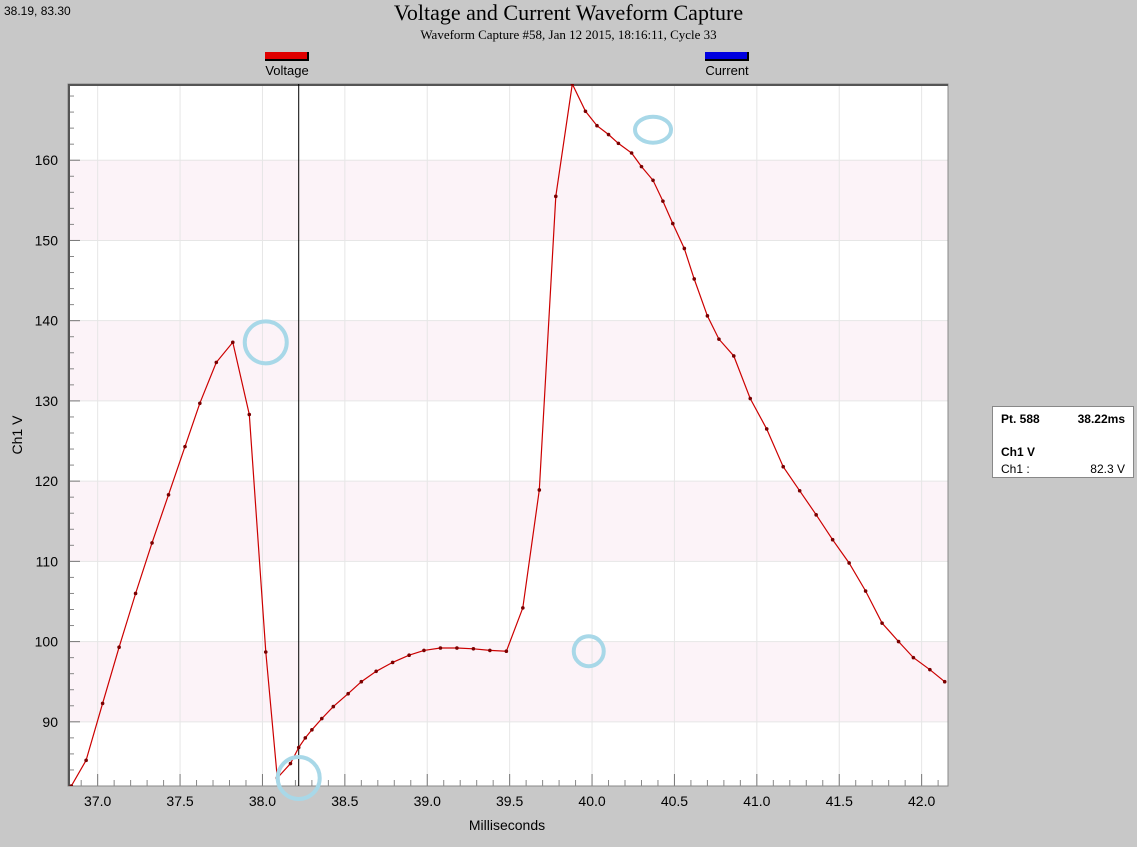  Describe the element at coordinates (1020, 419) in the screenshot. I see `point-index: Pt. 588` at that location.